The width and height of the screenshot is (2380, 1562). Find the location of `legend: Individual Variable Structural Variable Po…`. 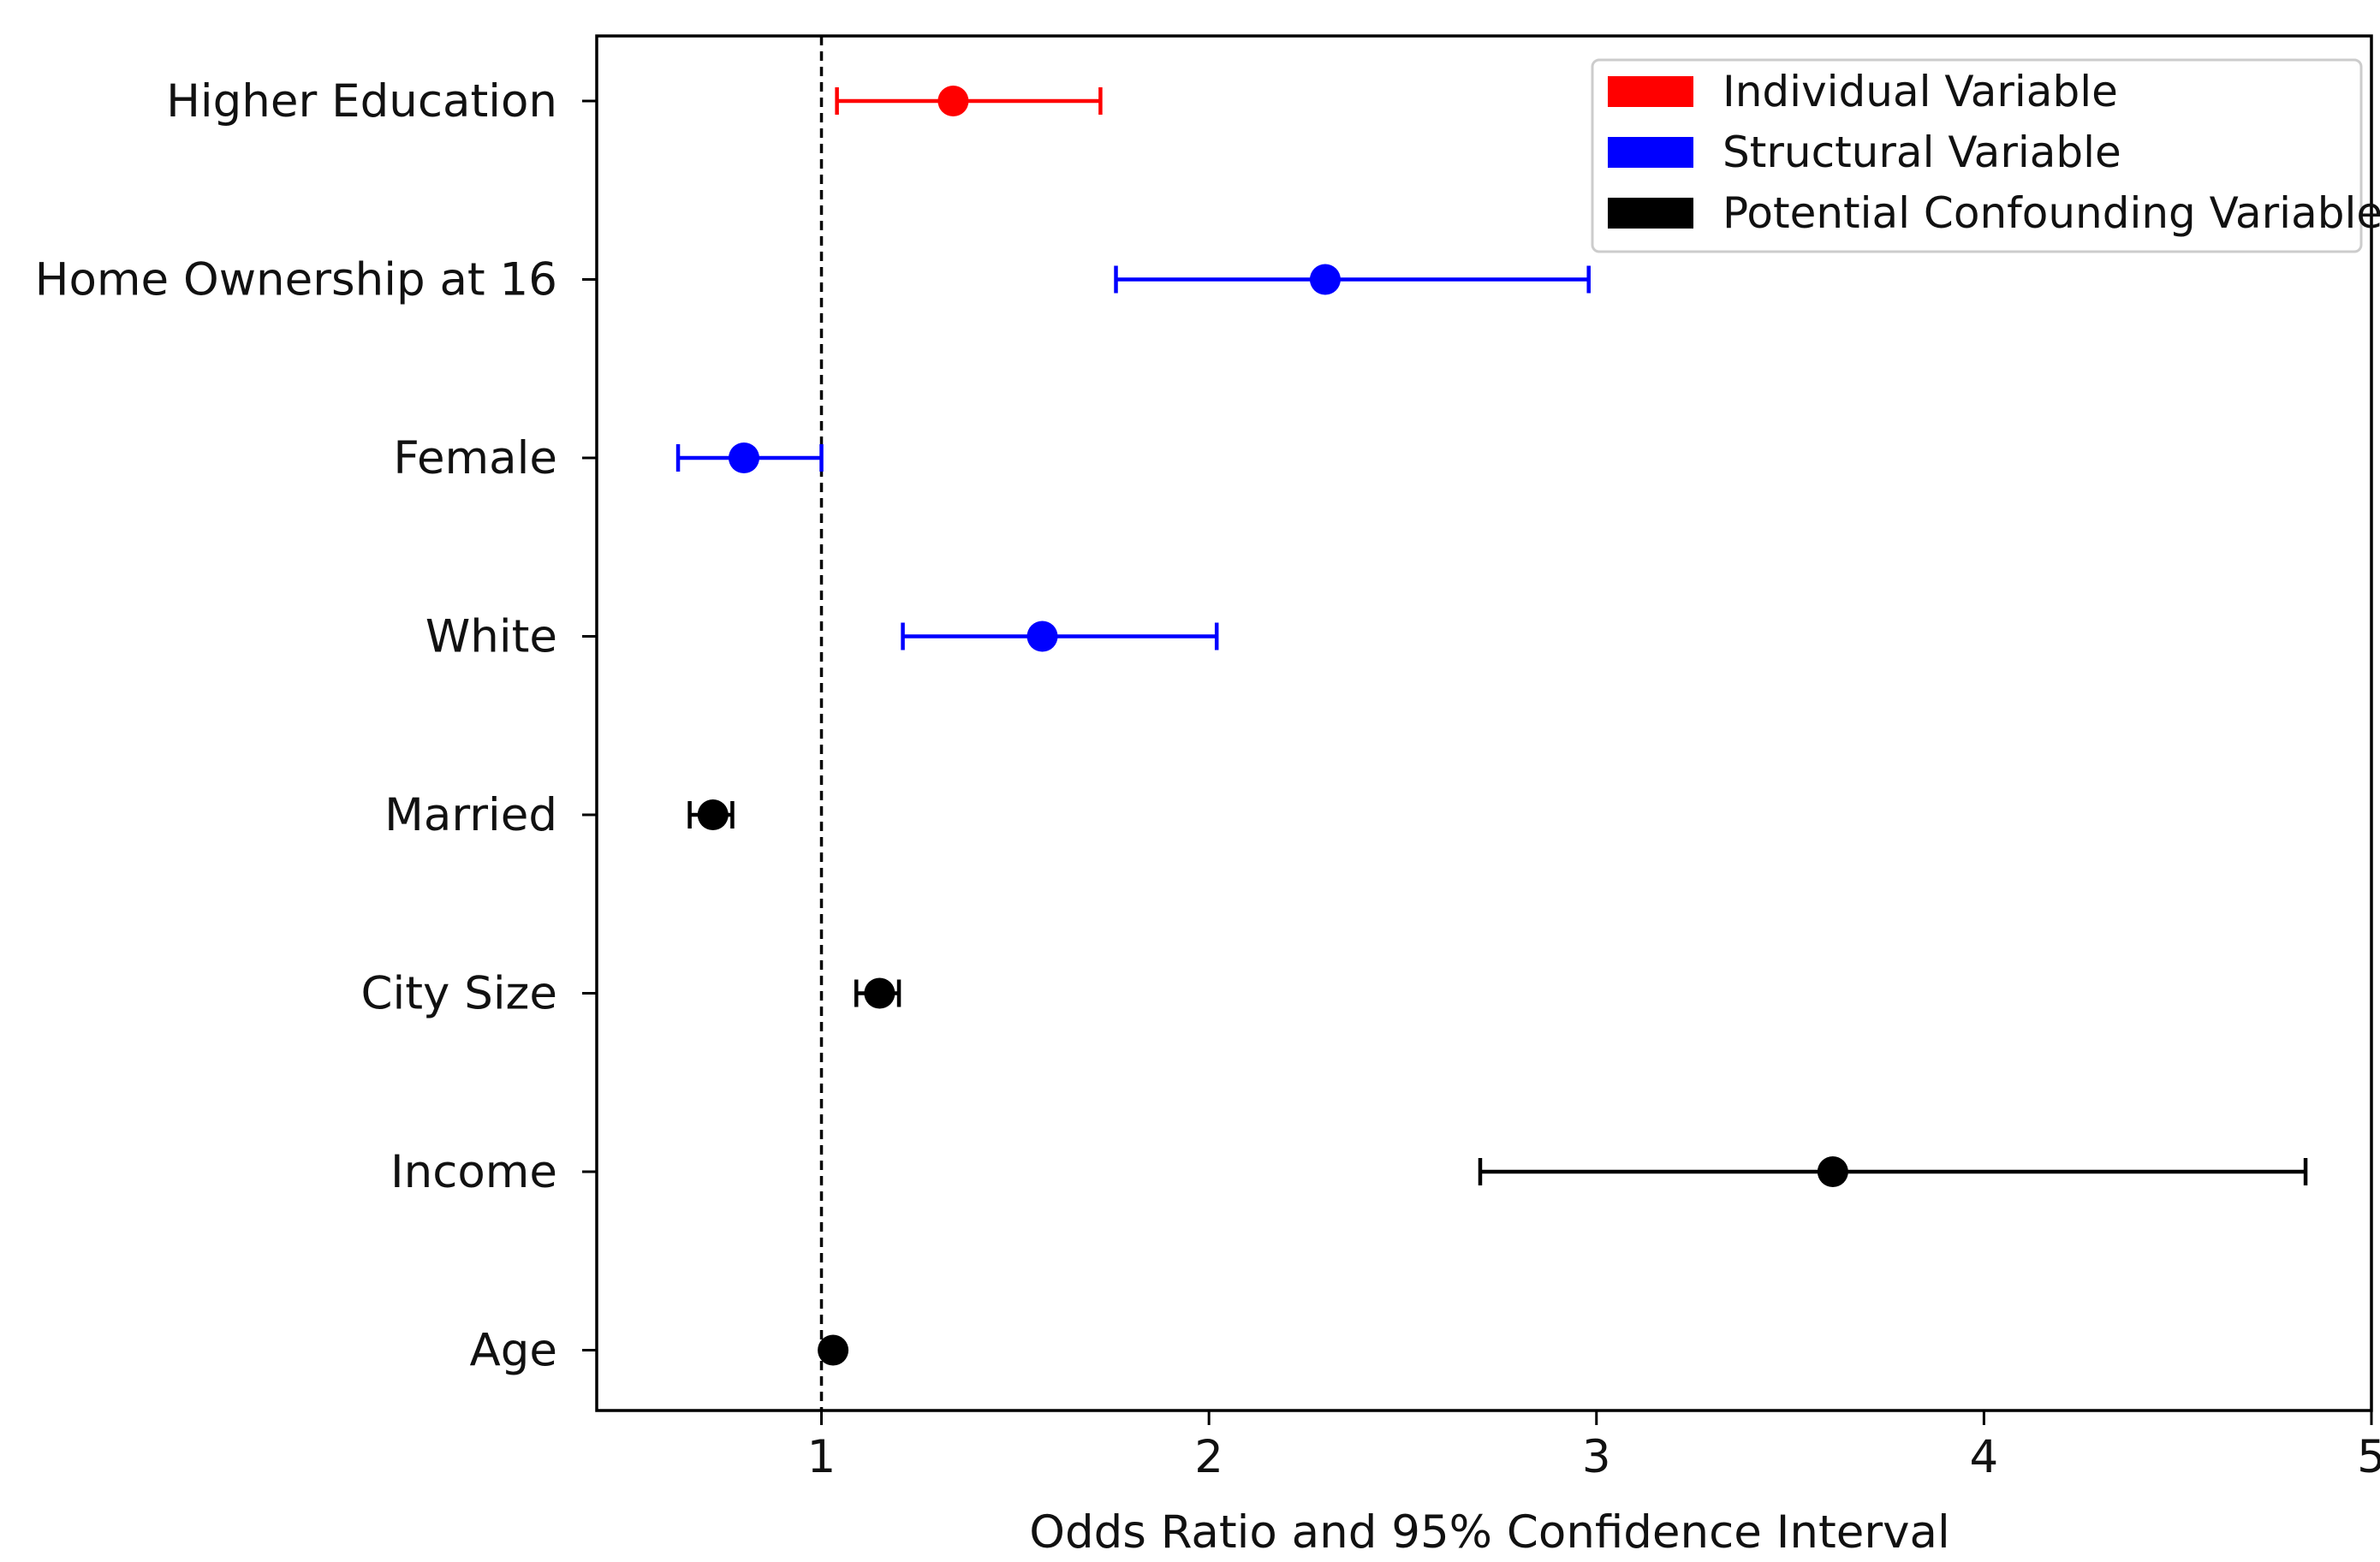

legend: Individual Variable Structural Variable Po… is located at coordinates (1985, 155).